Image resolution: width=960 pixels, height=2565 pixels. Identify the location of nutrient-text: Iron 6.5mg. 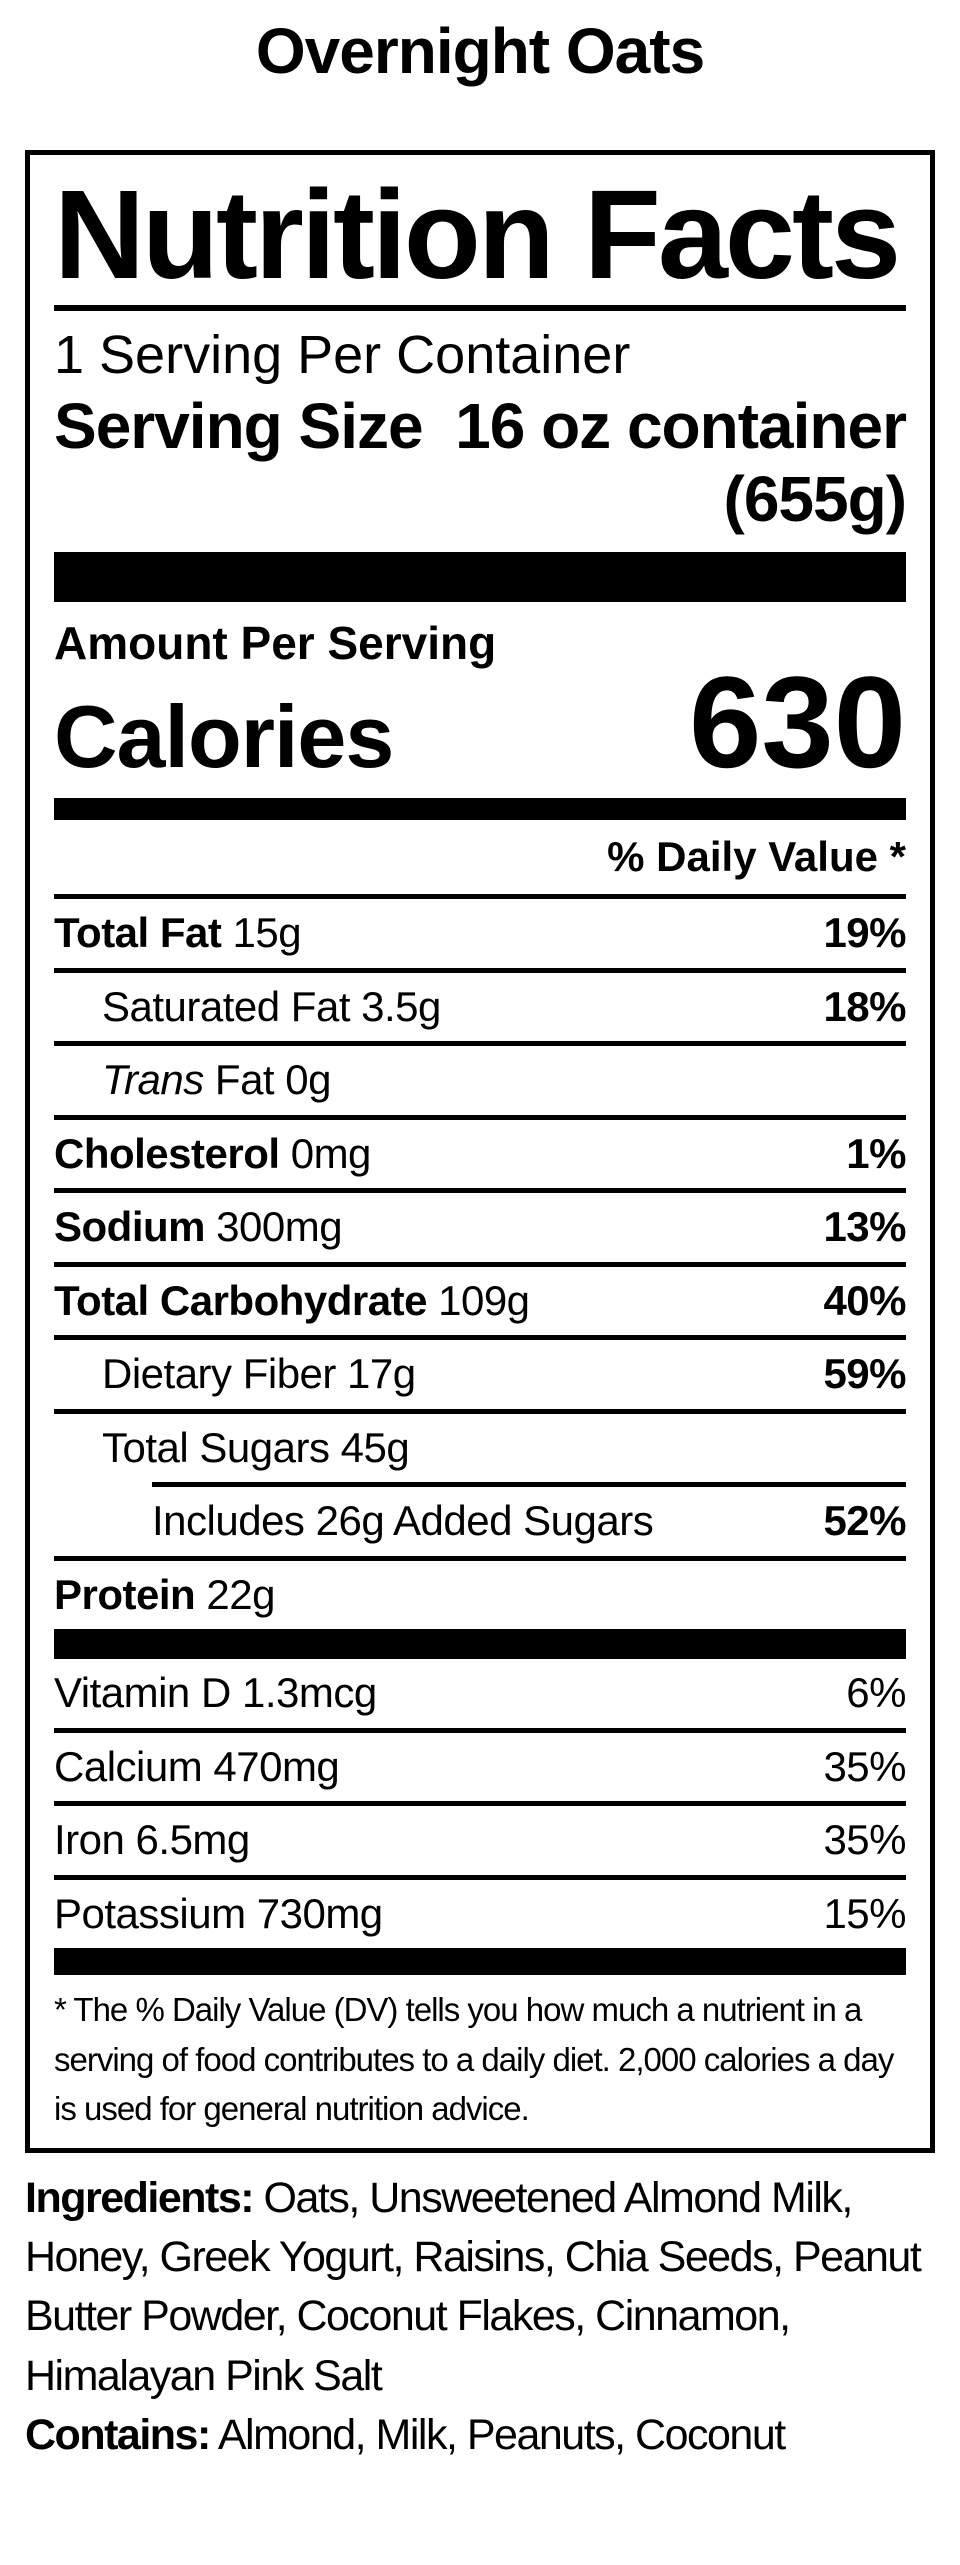
(152, 1840).